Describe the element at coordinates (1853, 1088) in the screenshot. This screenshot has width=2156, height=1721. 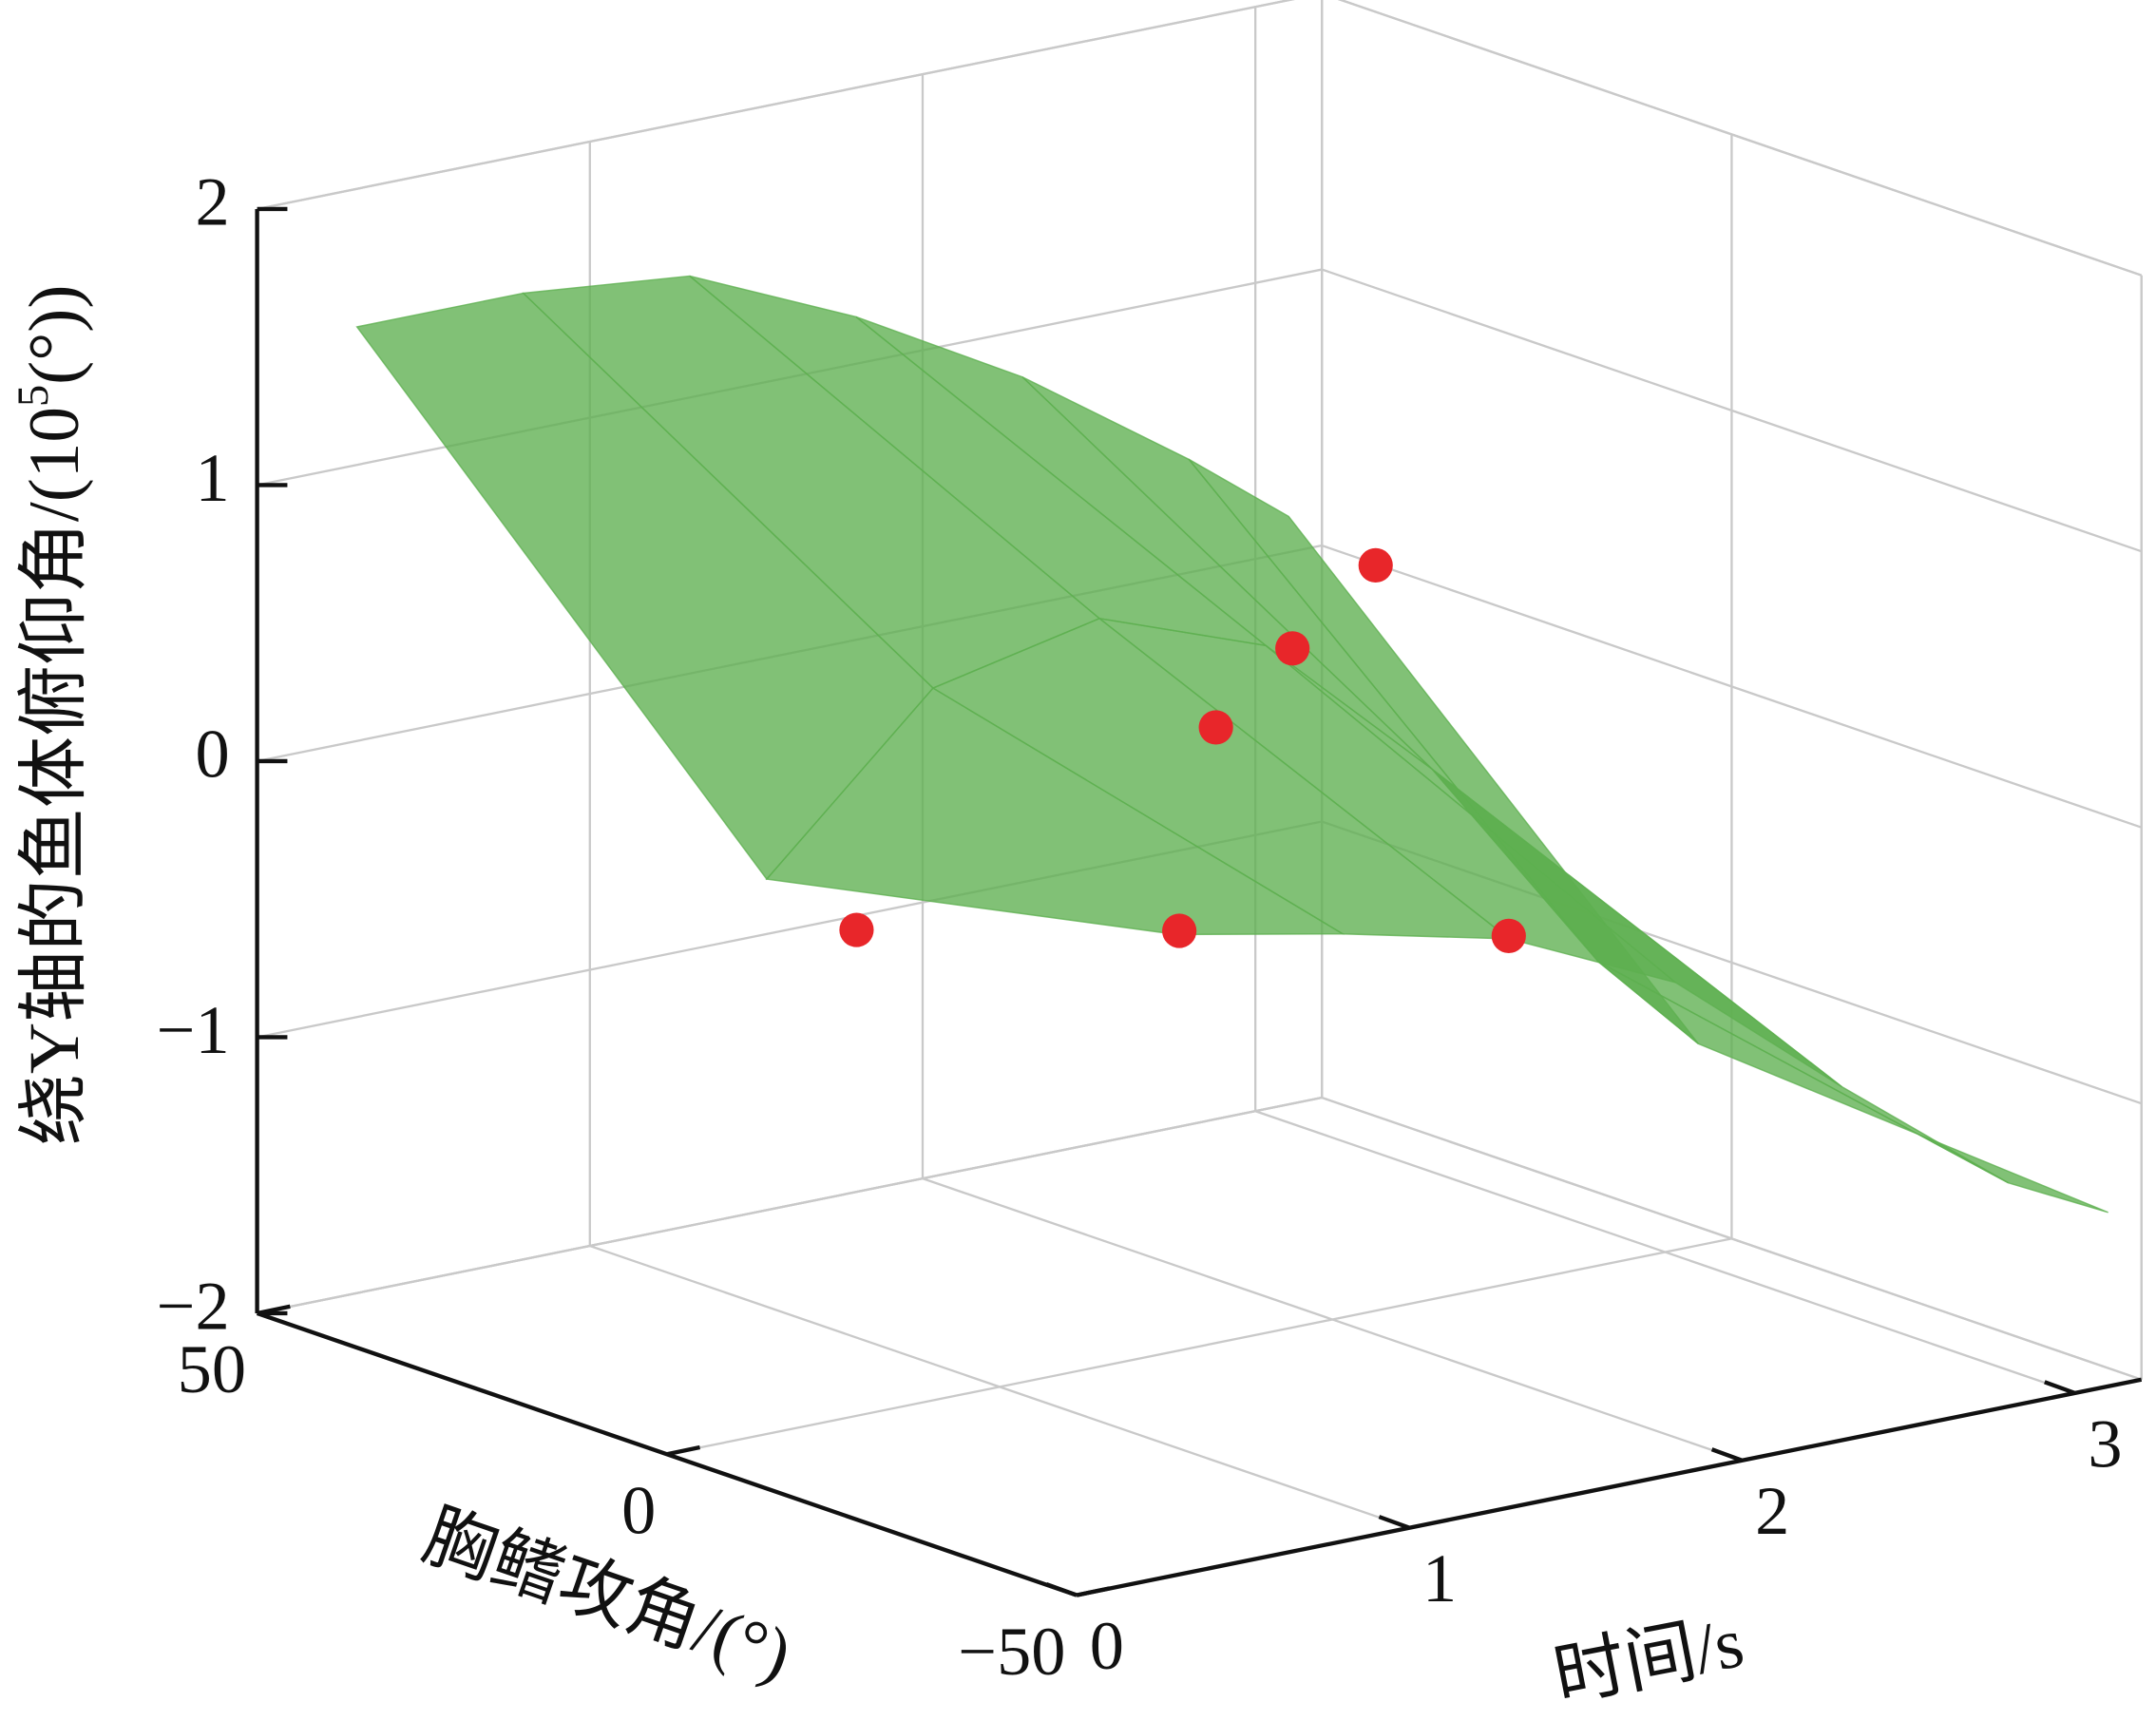
I see `surface-patch` at that location.